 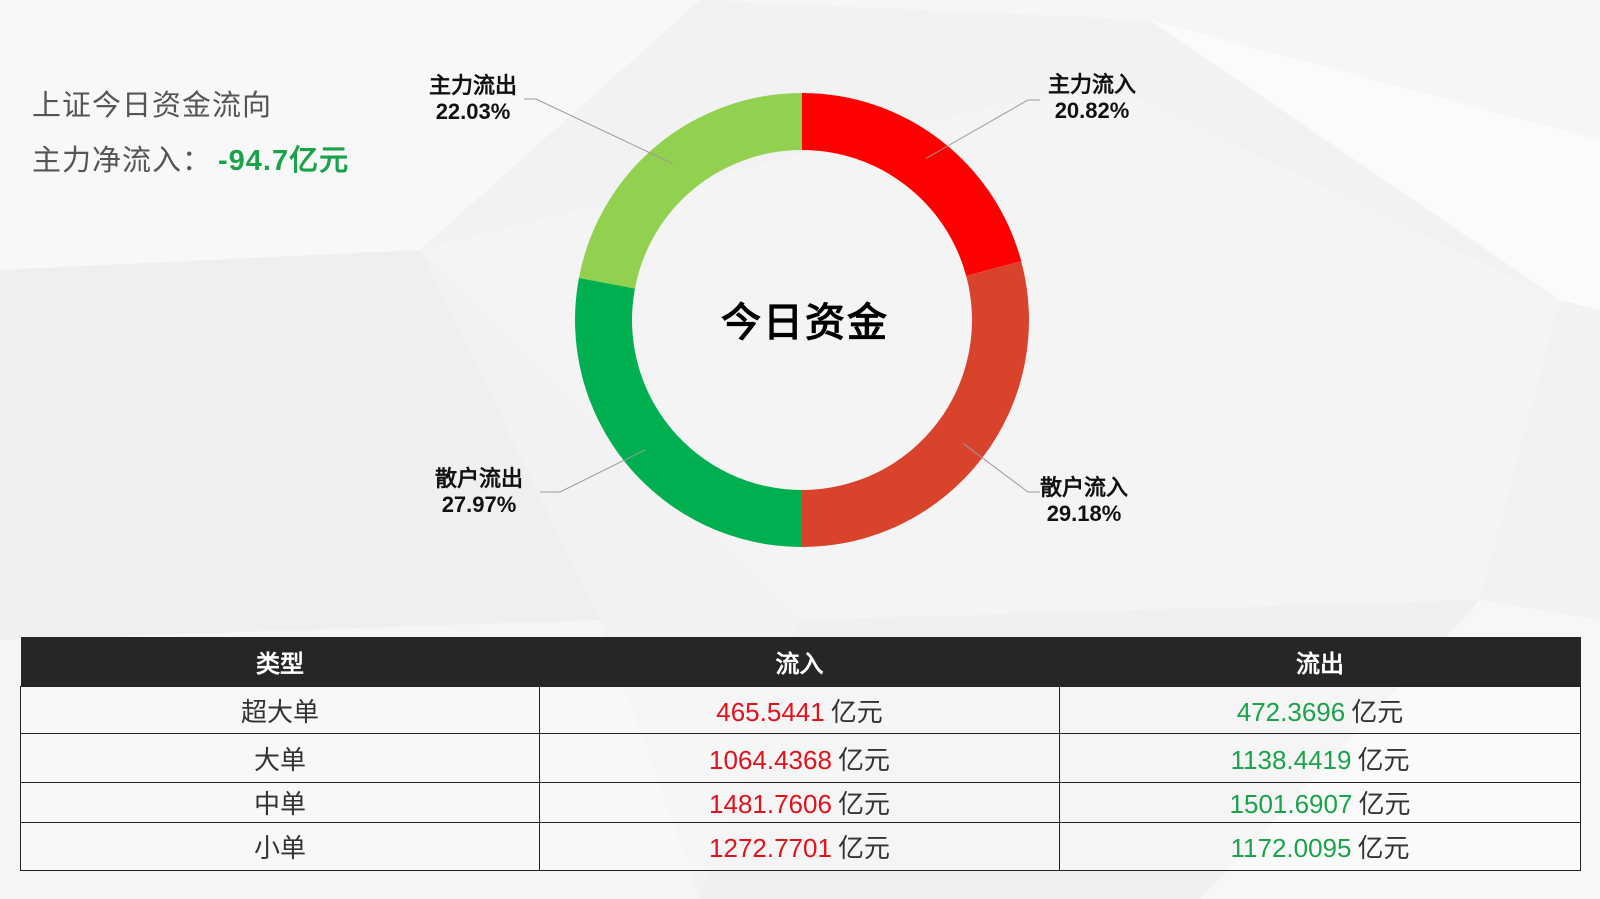 What do you see at coordinates (1320, 662) in the screenshot?
I see `header-outflow: 流出` at bounding box center [1320, 662].